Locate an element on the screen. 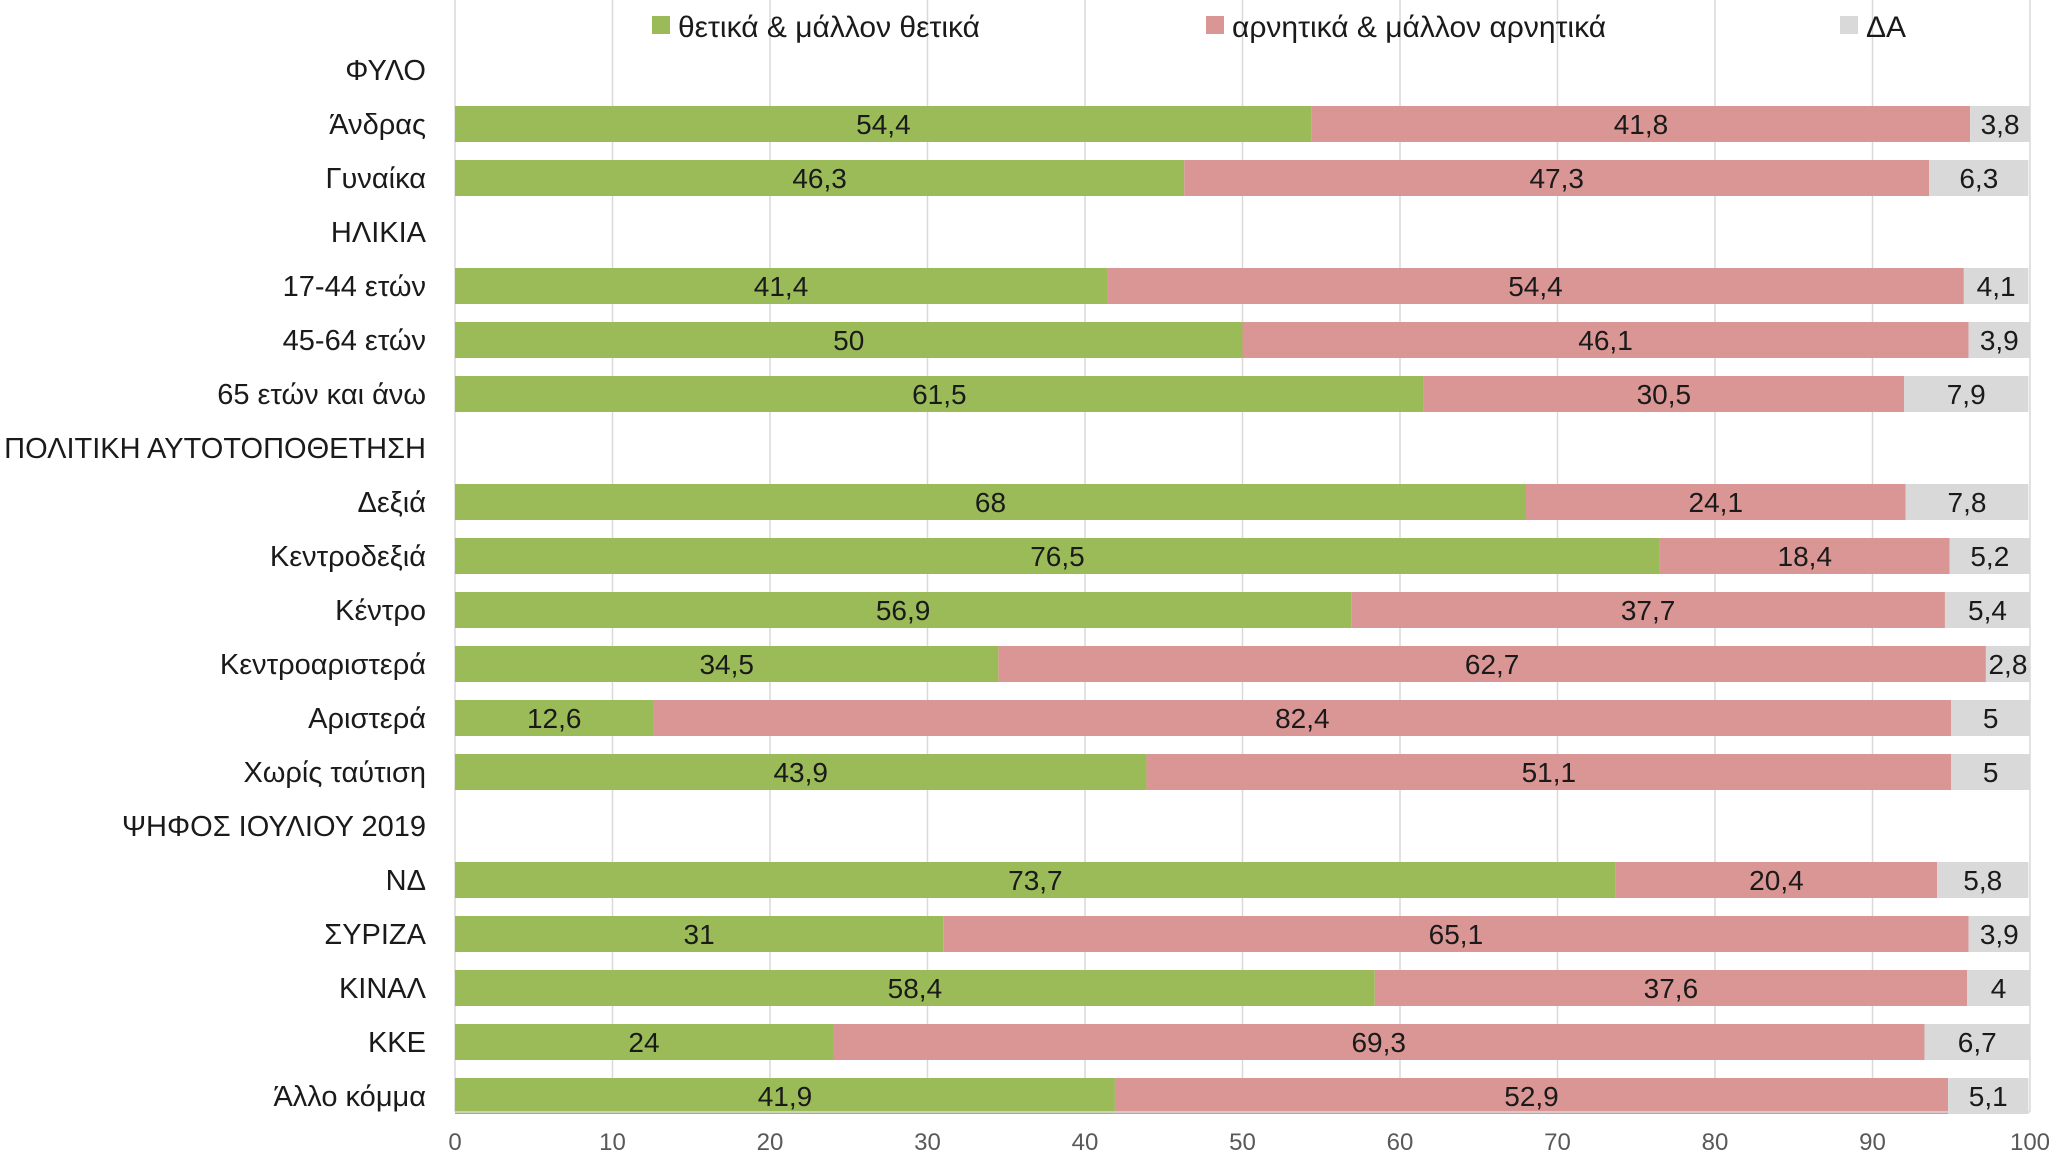  data-label: 6,3 is located at coordinates (1978, 178).